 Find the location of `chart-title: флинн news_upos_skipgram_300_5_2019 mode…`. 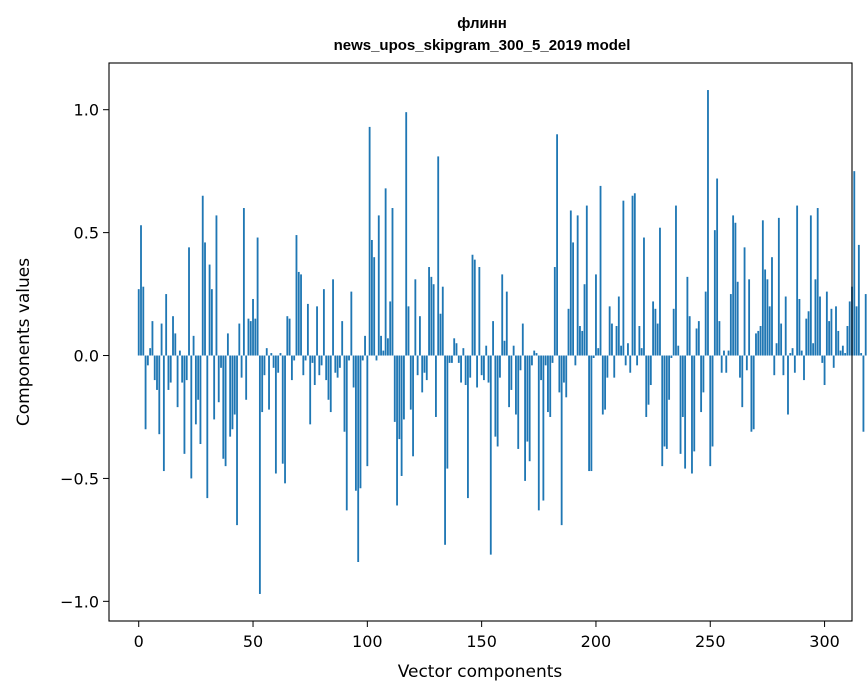

chart-title: флинн news_upos_skipgram_300_5_2019 mode… is located at coordinates (482, 34).